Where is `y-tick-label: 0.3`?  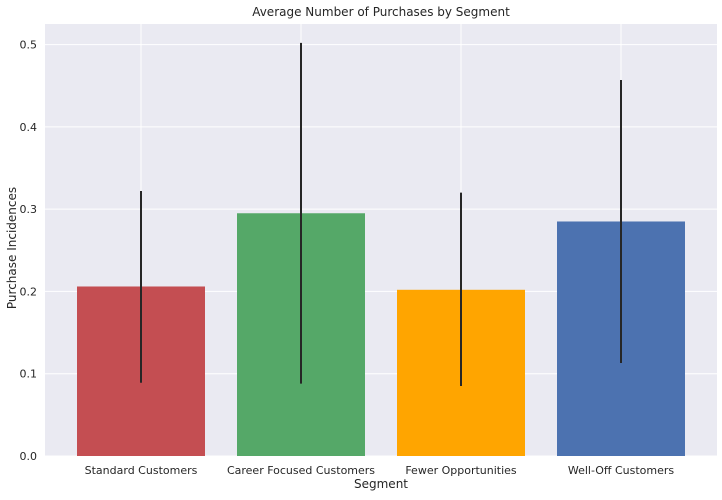
y-tick-label: 0.3 is located at coordinates (29, 209).